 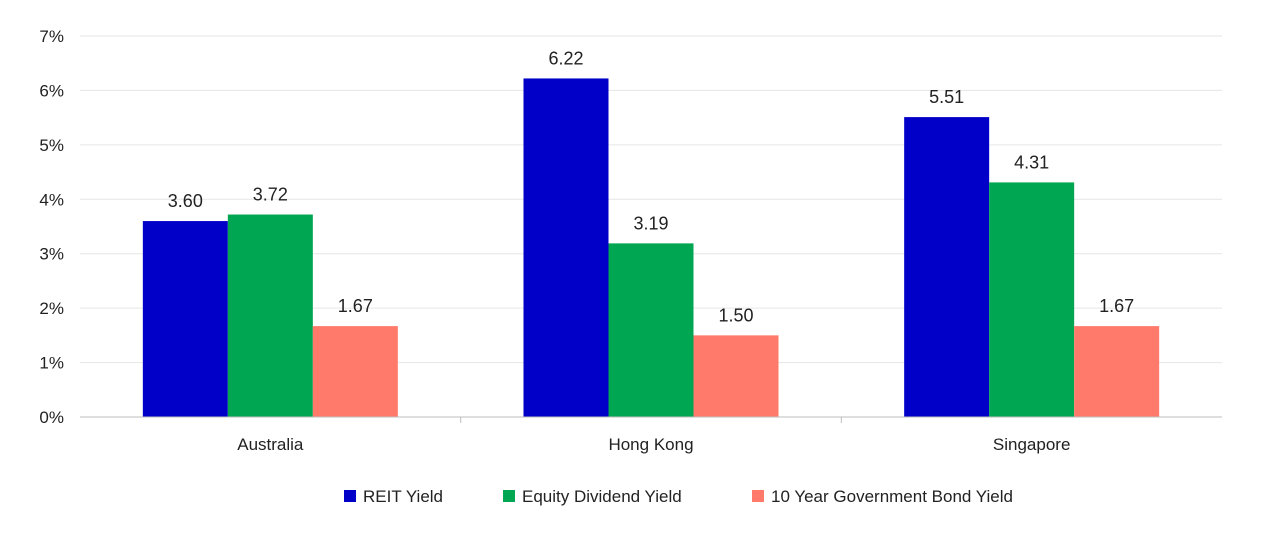 What do you see at coordinates (185, 201) in the screenshot?
I see `data-label: 3.60` at bounding box center [185, 201].